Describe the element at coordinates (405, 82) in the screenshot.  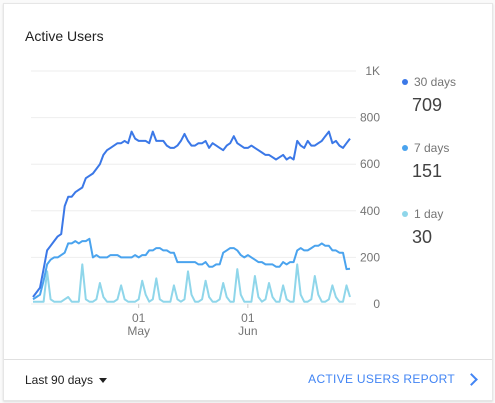
I see `legend-30-days-dot` at that location.